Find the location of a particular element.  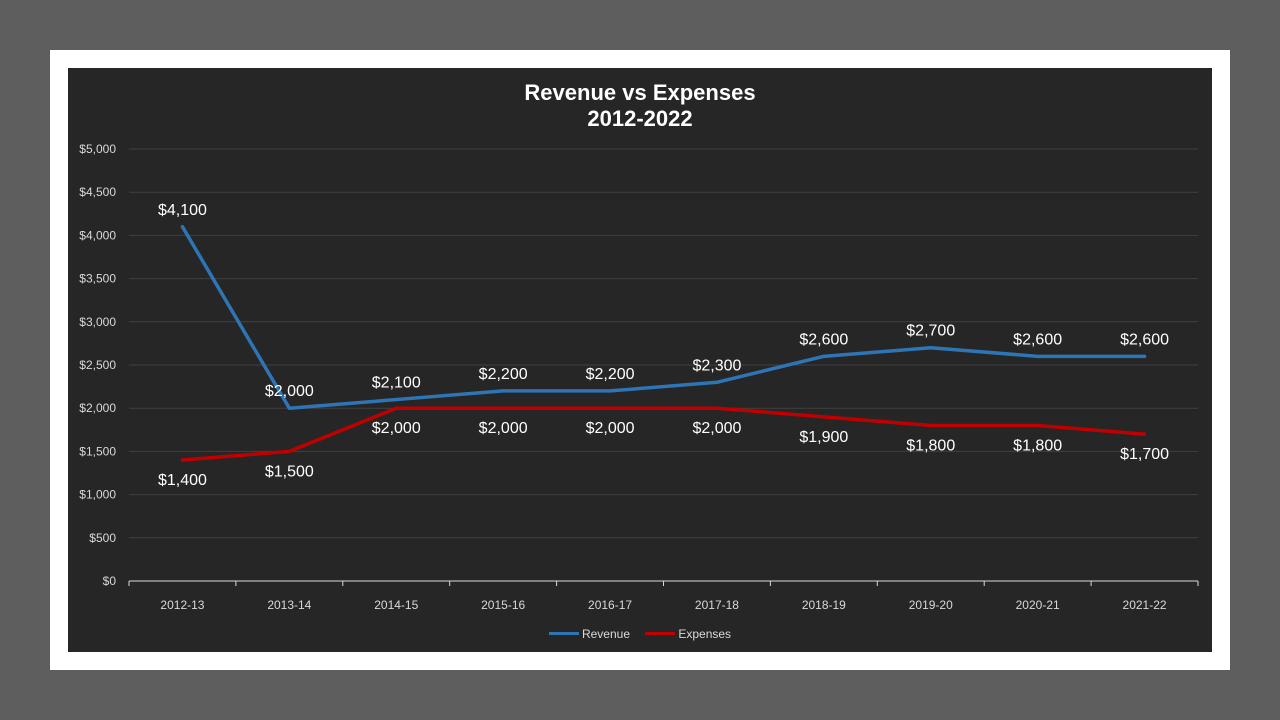

x-tick-label: 2014-15 is located at coordinates (396, 605).